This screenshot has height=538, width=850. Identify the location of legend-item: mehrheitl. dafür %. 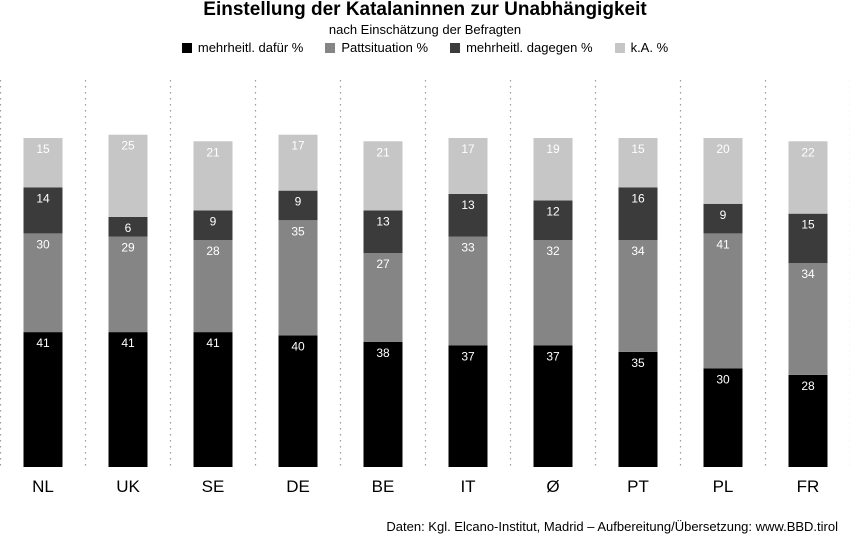
(242, 47).